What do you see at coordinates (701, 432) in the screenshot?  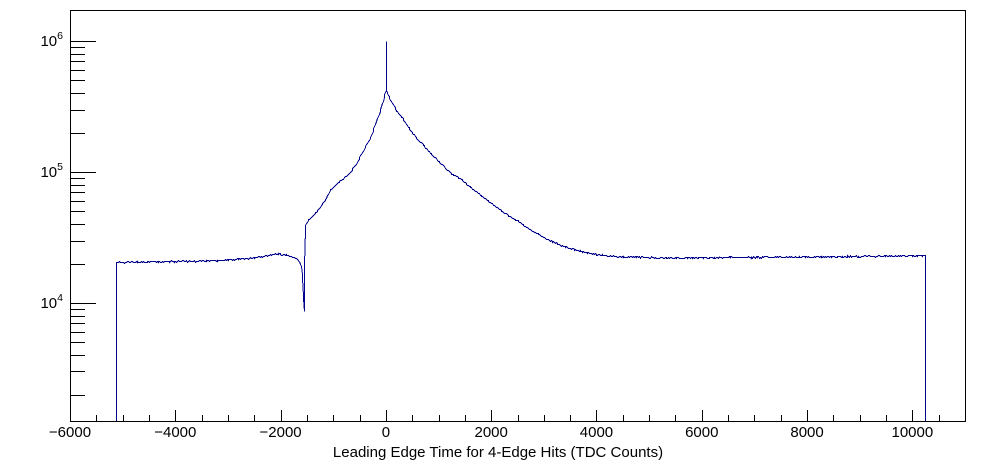 I see `x-tick-label: 6000` at bounding box center [701, 432].